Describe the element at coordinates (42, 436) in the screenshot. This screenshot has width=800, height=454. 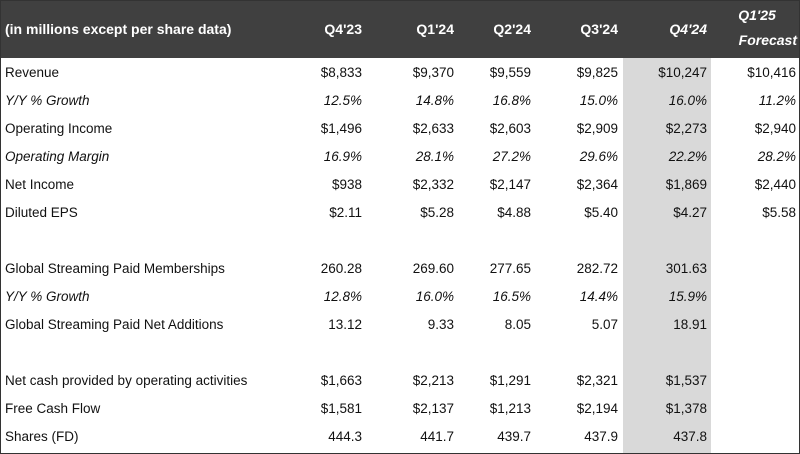
I see `row-label: Shares (FD)` at that location.